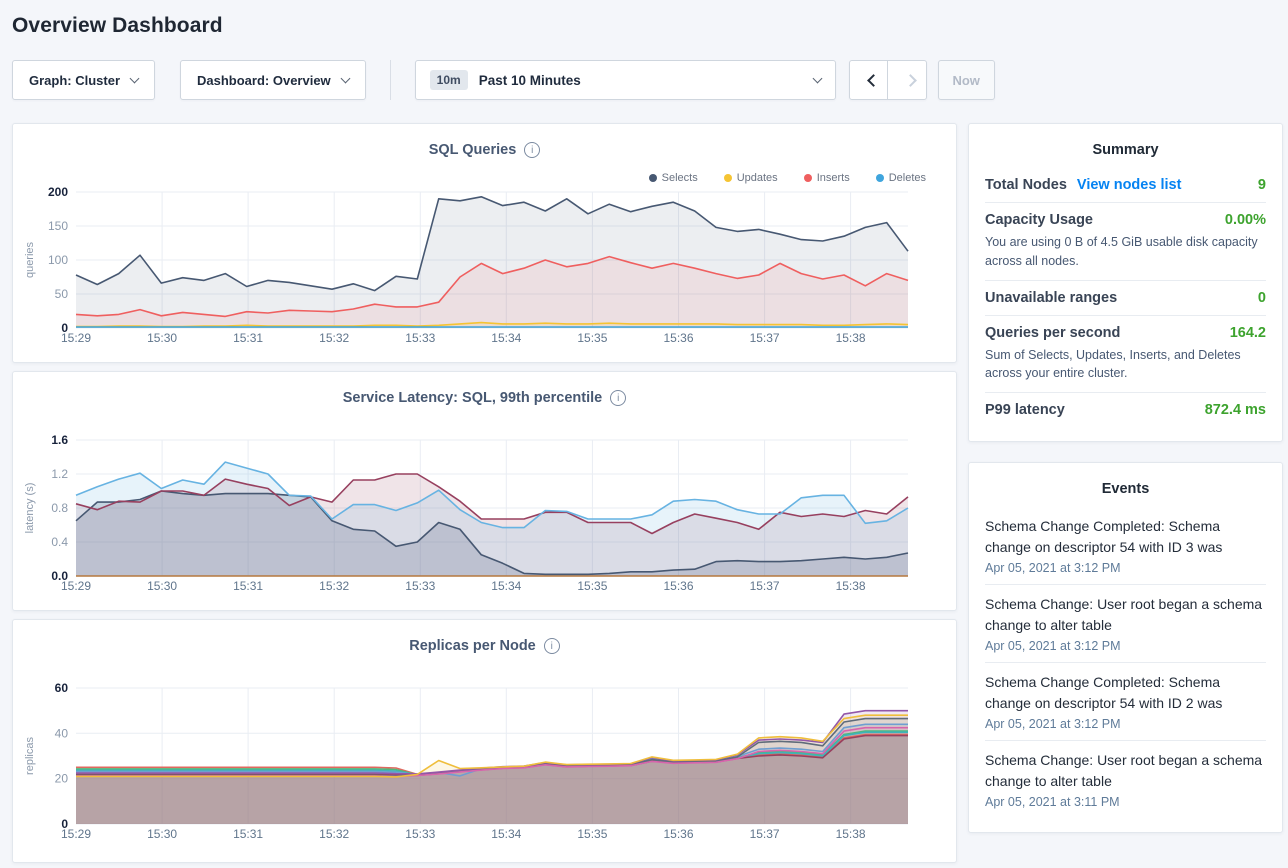  Describe the element at coordinates (1051, 297) in the screenshot. I see `summary-row-label: Unavailable ranges` at that location.